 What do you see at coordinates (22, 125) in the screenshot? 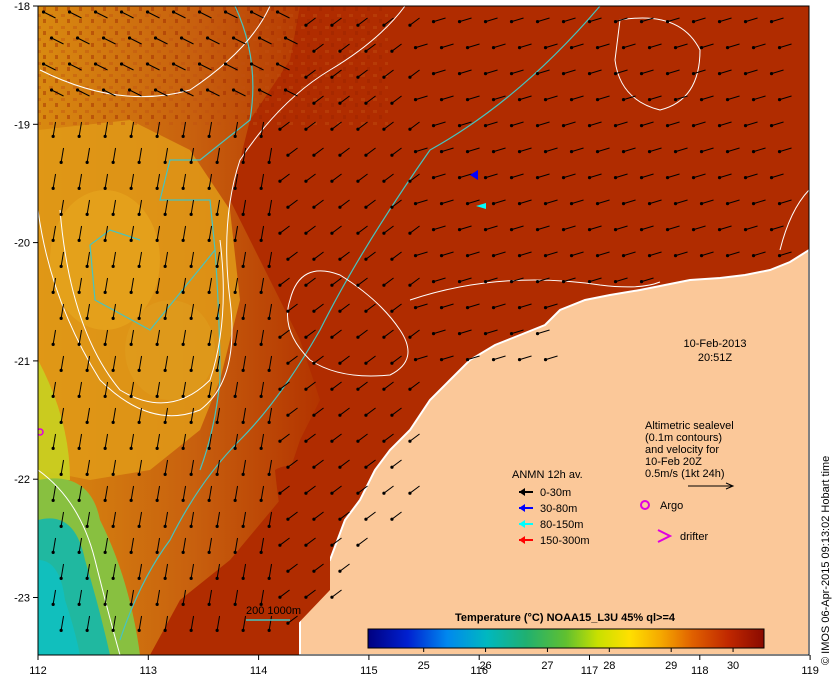
I see `lat-tick-label: -19` at bounding box center [22, 125].